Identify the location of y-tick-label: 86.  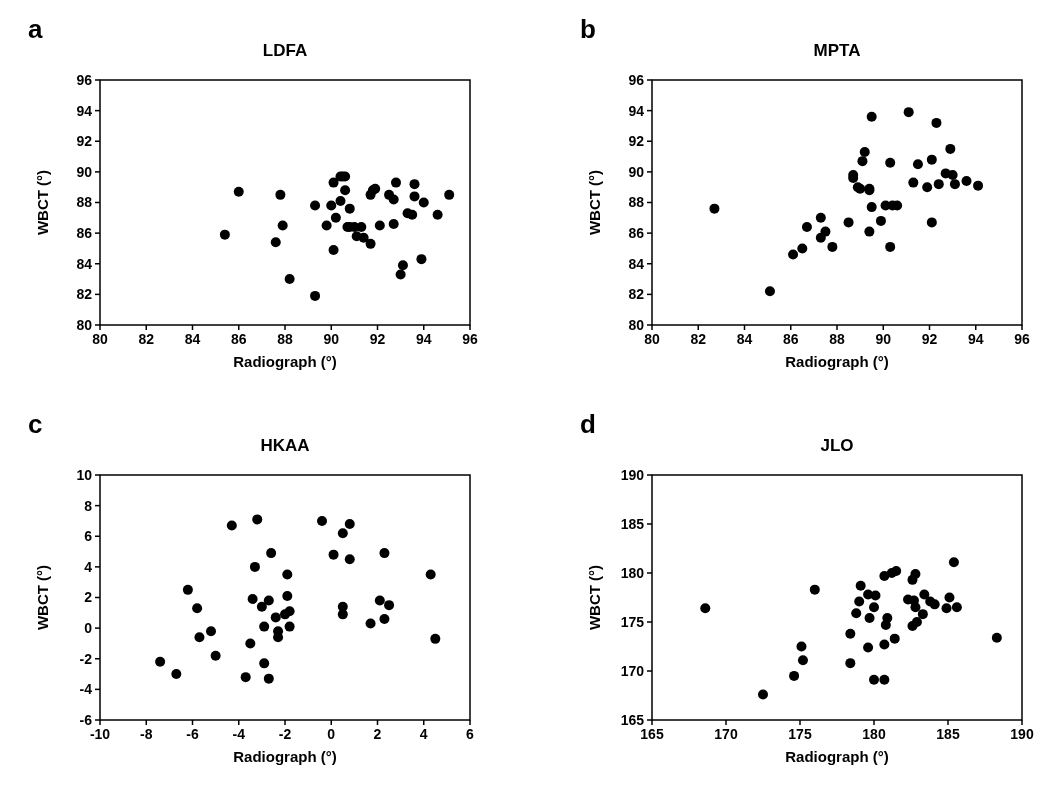
(84, 233).